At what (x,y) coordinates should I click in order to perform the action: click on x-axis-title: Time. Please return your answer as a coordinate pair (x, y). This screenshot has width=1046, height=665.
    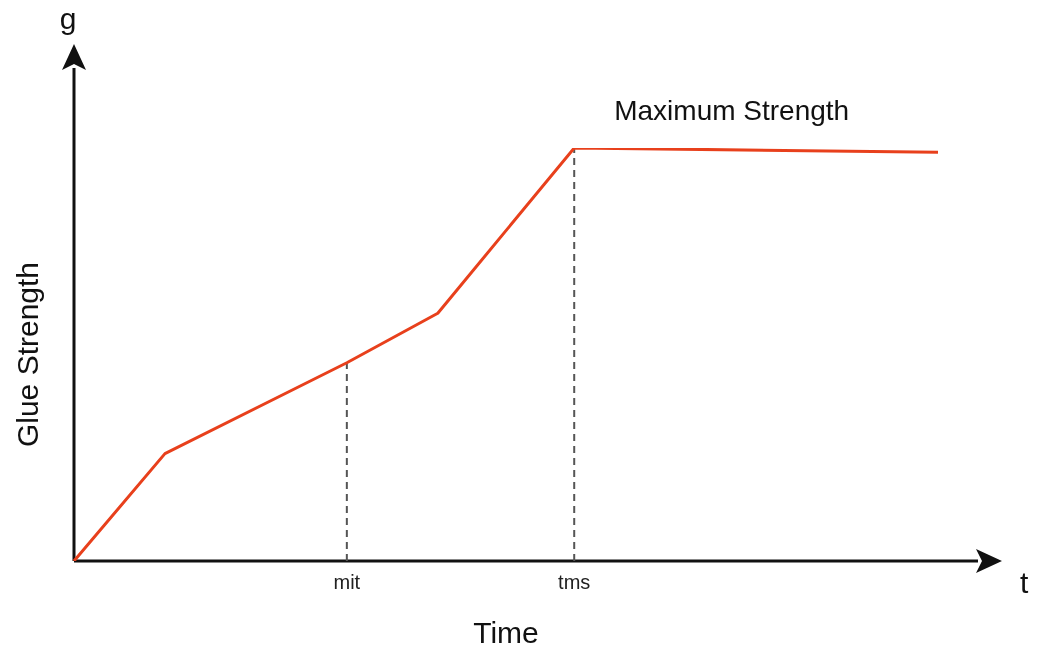
    Looking at the image, I should click on (506, 633).